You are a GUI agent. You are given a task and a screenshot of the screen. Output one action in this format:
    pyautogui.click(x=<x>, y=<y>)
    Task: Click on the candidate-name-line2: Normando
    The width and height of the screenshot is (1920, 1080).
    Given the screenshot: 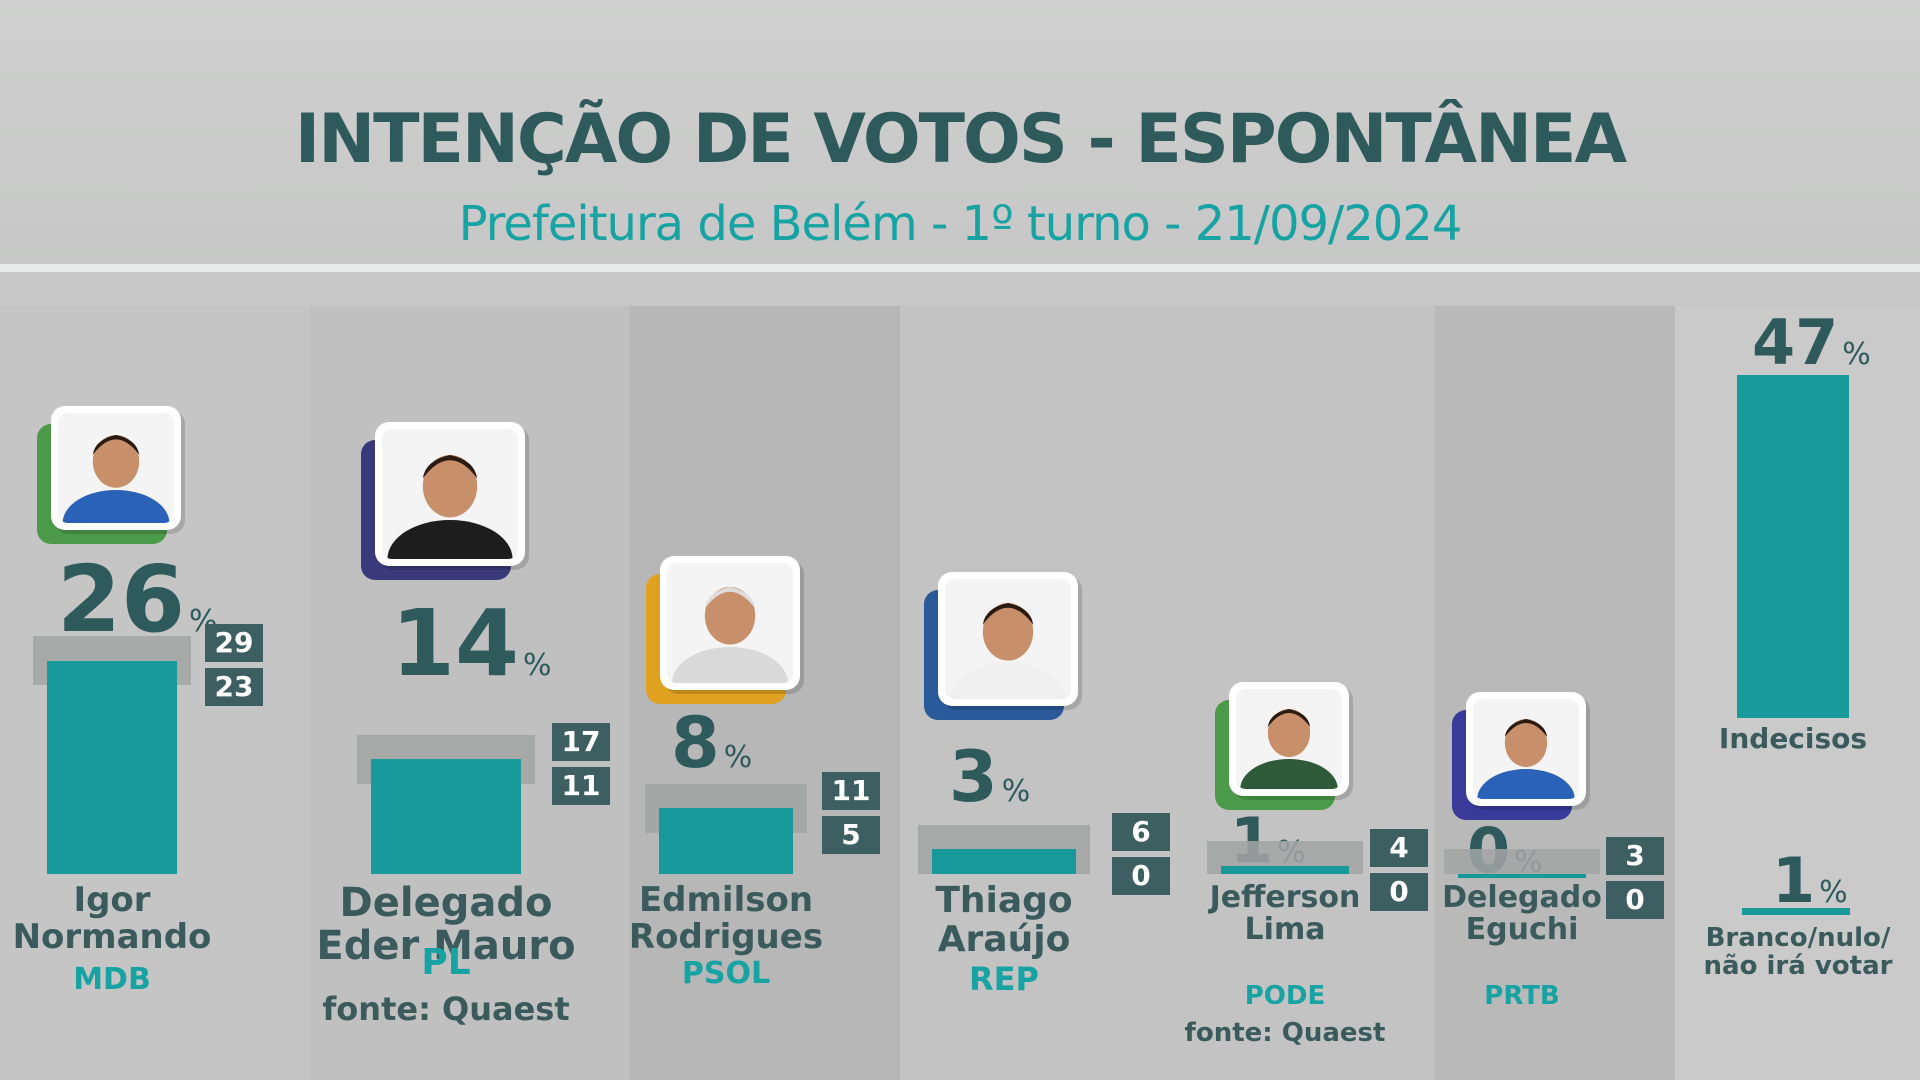 What is the action you would take?
    pyautogui.click(x=112, y=936)
    